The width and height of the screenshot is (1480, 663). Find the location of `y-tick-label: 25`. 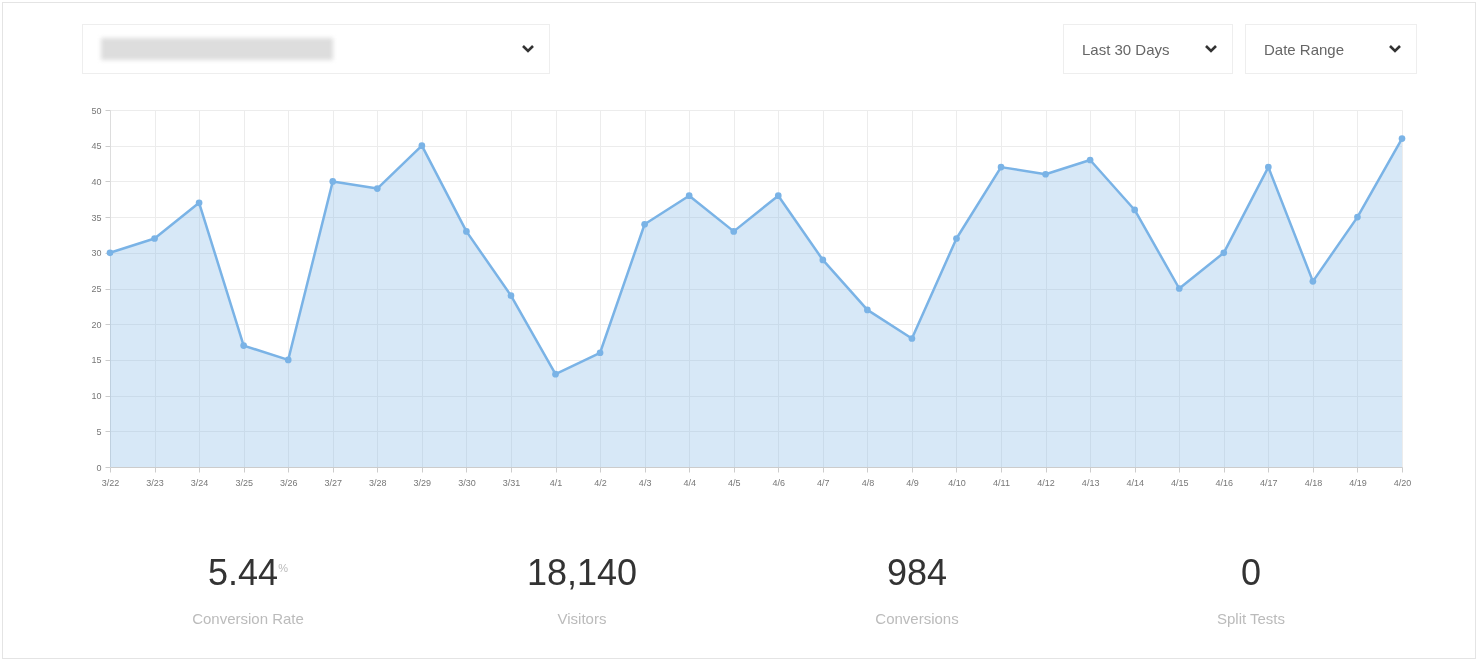

y-tick-label: 25 is located at coordinates (96, 289).